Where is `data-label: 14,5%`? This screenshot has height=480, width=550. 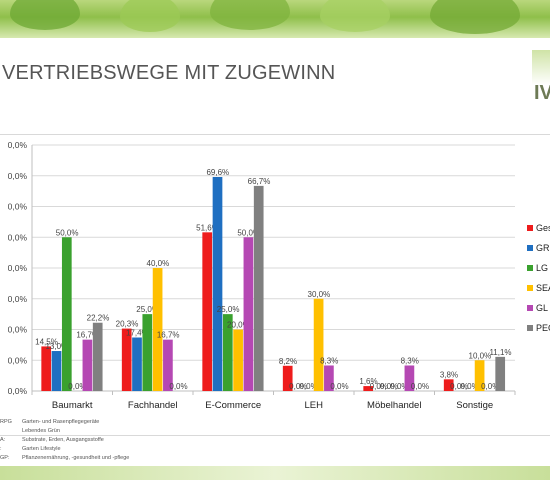 data-label: 14,5% is located at coordinates (46, 341).